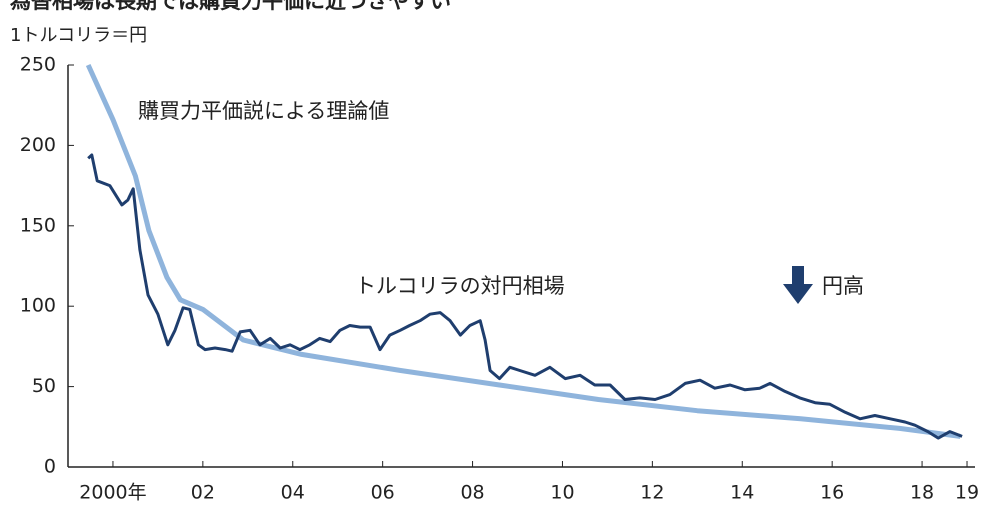 The image size is (1000, 525). Describe the element at coordinates (112, 493) in the screenshot. I see `x-tick-label: 2000年` at that location.